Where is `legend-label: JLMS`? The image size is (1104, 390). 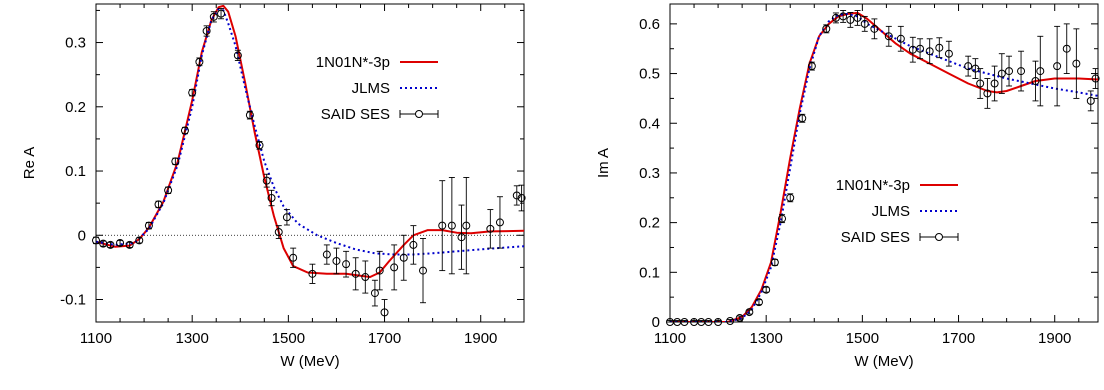 legend-label: JLMS is located at coordinates (371, 88).